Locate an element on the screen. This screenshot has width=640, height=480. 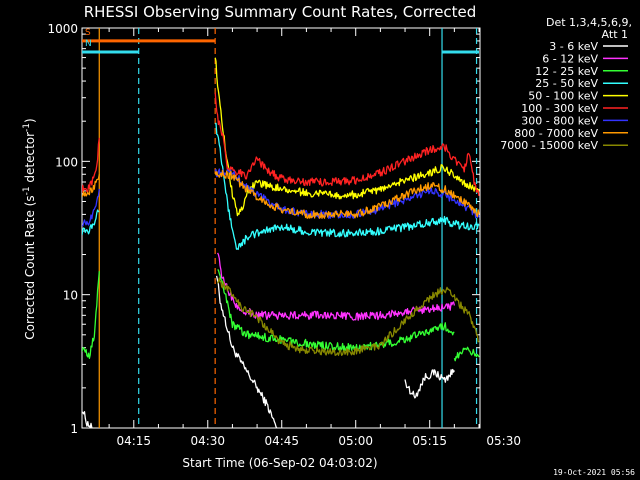
series-line-6-12kev-seg0 is located at coordinates (336, 286).